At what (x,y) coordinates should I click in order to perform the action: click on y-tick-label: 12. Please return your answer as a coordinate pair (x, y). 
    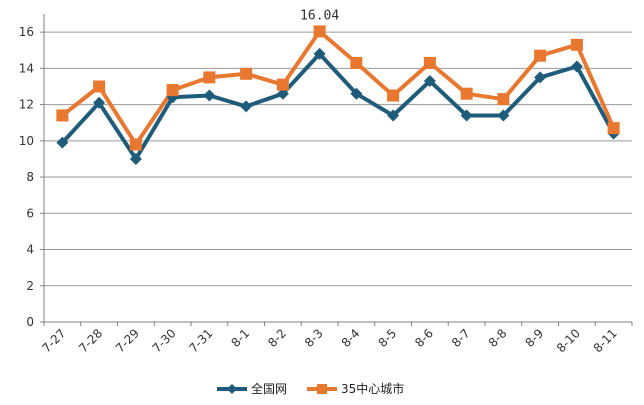
    Looking at the image, I should click on (26, 105).